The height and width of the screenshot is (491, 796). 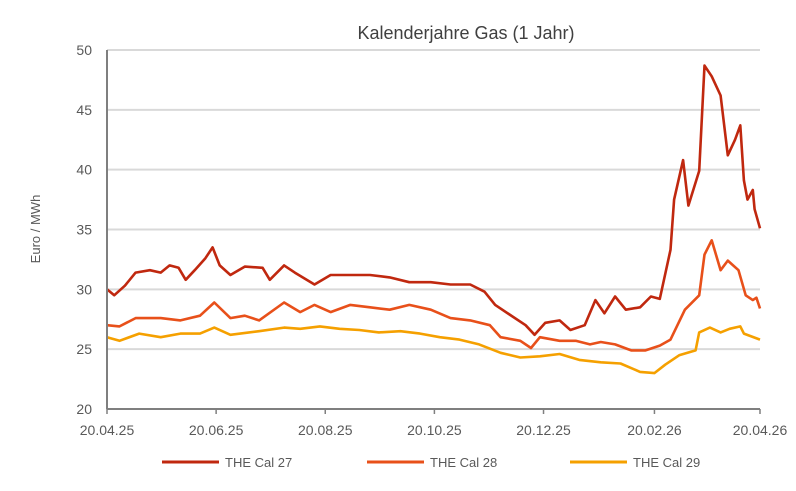 What do you see at coordinates (434, 430) in the screenshot?
I see `x-tick-label: 20.10.25` at bounding box center [434, 430].